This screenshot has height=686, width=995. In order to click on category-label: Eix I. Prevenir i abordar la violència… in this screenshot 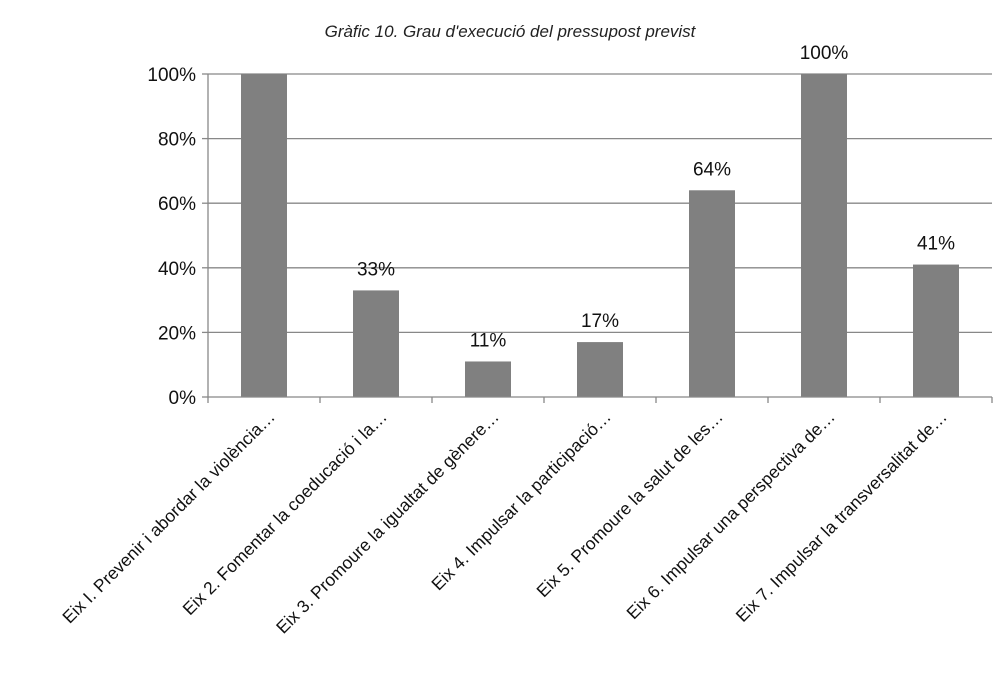, I will do `click(168, 517)`.